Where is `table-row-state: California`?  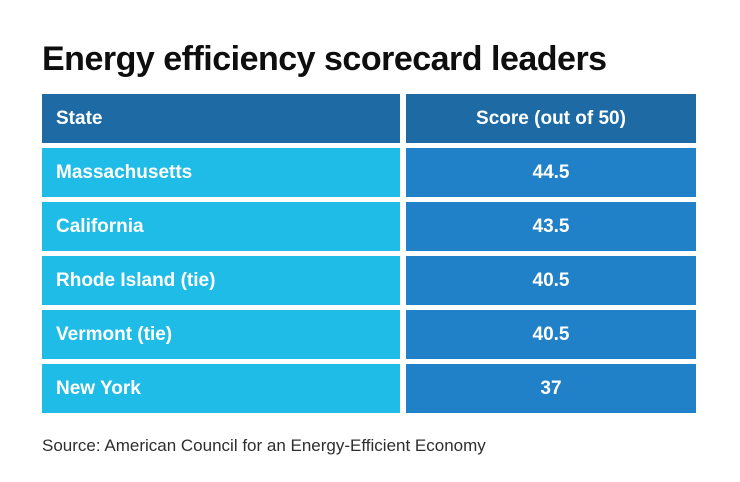 table-row-state: California is located at coordinates (221, 226).